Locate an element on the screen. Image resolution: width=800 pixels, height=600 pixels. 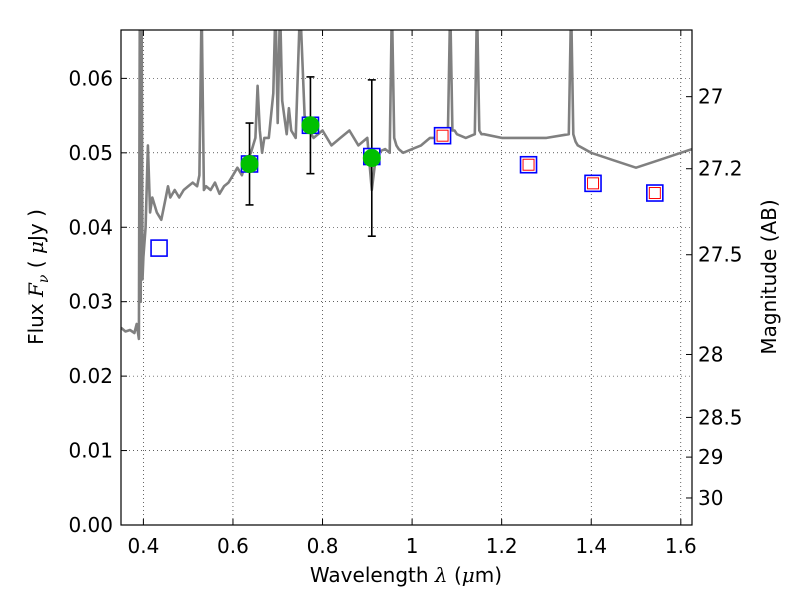
y-tick-label: 0.00 is located at coordinates (90, 525).